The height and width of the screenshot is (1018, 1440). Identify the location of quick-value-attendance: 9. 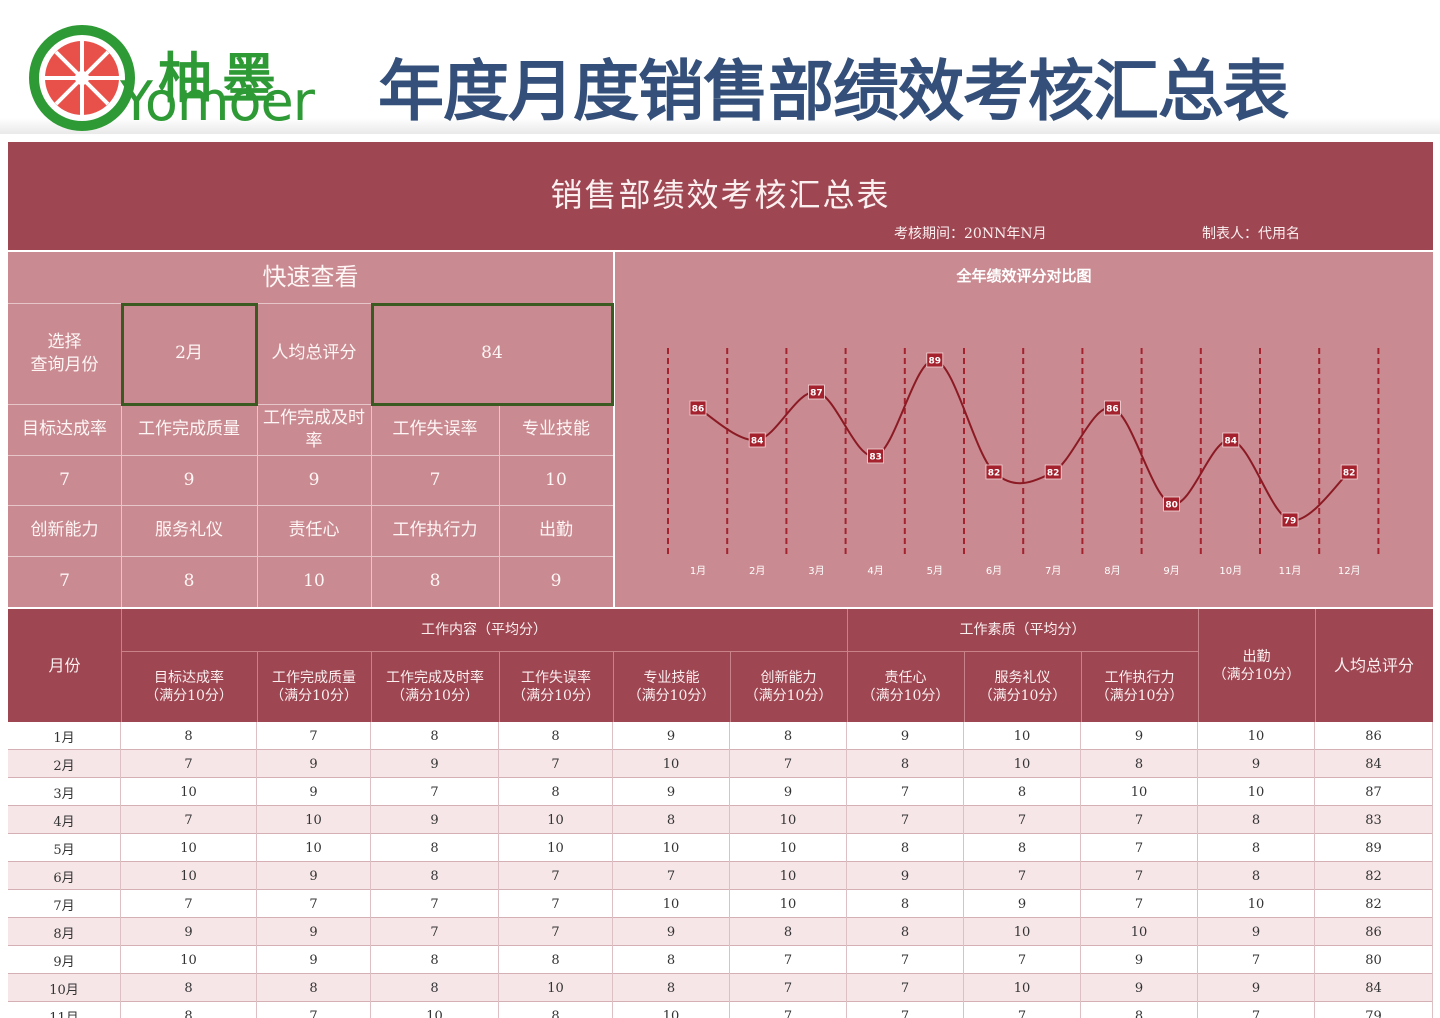
(556, 581).